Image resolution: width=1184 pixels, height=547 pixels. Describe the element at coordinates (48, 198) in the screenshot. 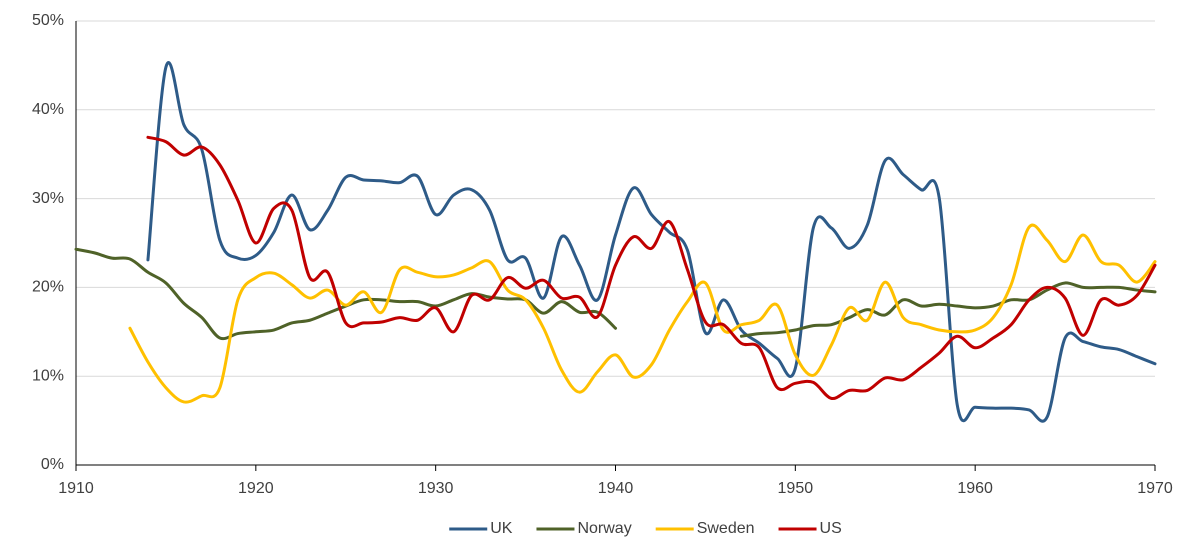

I see `y-tick-label: 30%` at that location.